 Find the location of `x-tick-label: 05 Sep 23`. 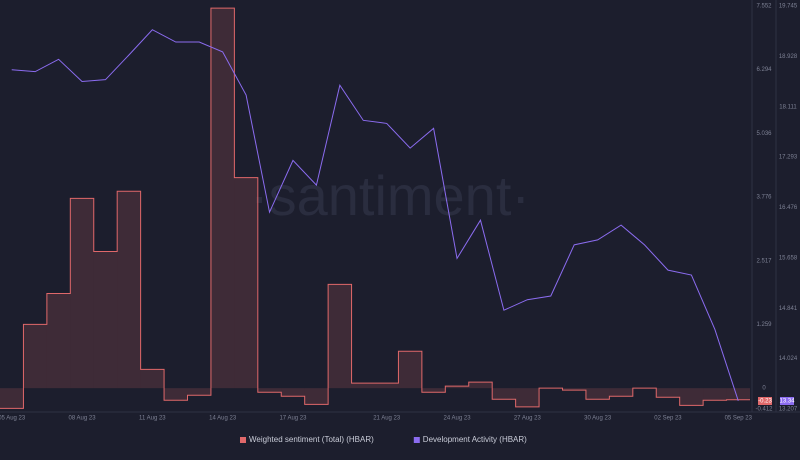

x-tick-label: 05 Sep 23 is located at coordinates (739, 419).